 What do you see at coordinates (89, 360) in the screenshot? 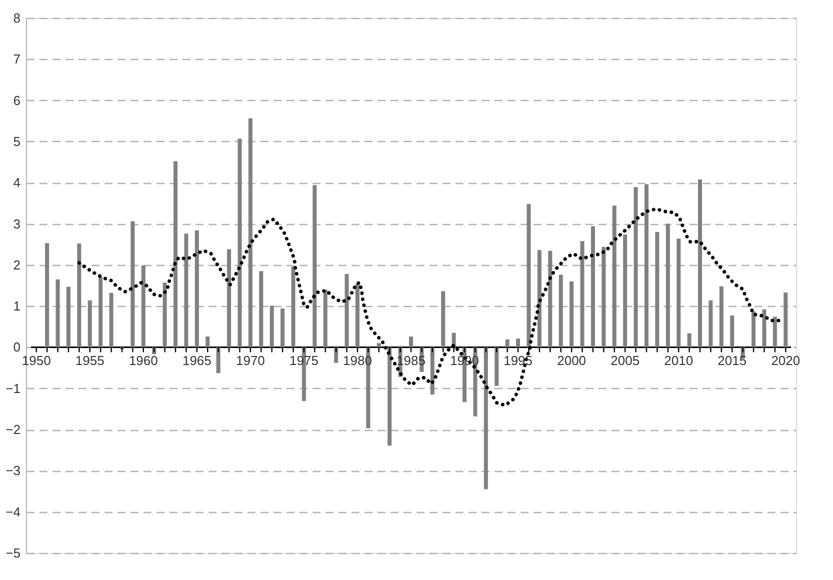
I see `x-tick-label: 1955` at bounding box center [89, 360].